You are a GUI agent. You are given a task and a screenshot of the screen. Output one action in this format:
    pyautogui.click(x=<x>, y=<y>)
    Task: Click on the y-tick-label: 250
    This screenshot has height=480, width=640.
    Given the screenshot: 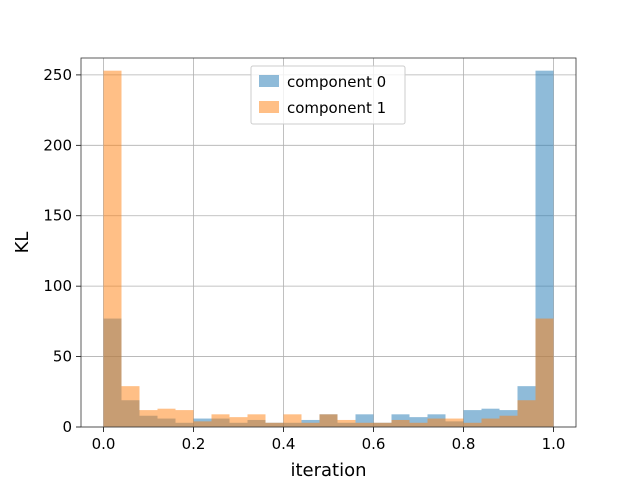 What is the action you would take?
    pyautogui.click(x=57, y=75)
    